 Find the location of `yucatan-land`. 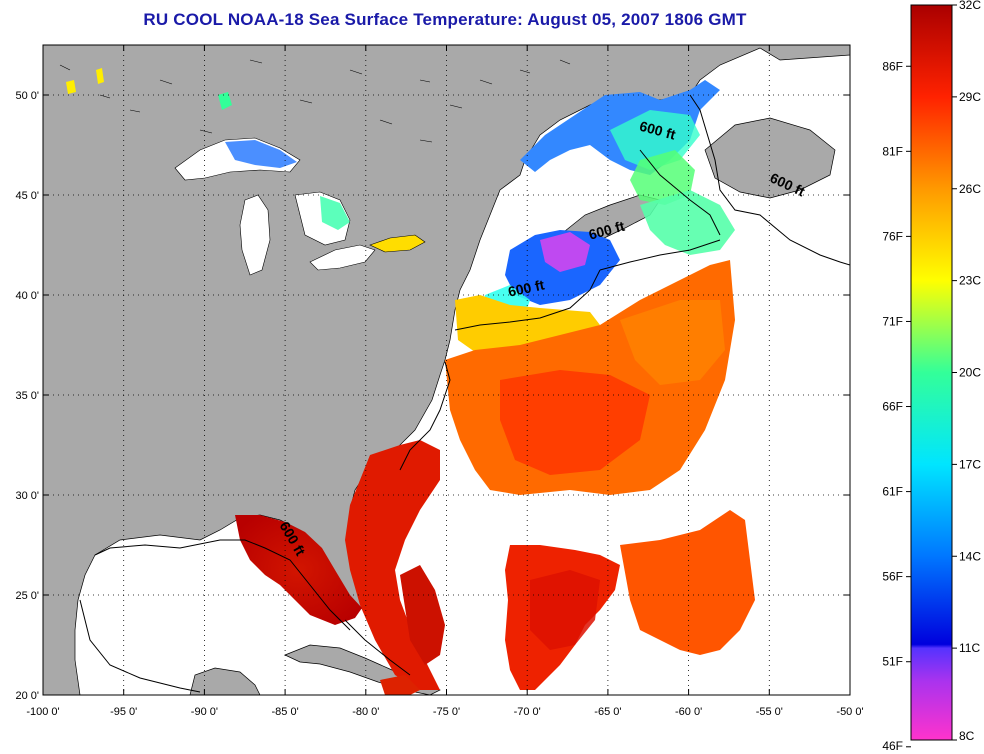

yucatan-land is located at coordinates (225, 681).